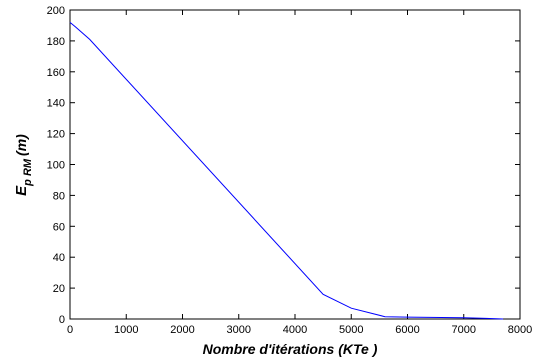 The height and width of the screenshot is (363, 535). I want to click on y-tick-label: 80, so click(59, 196).